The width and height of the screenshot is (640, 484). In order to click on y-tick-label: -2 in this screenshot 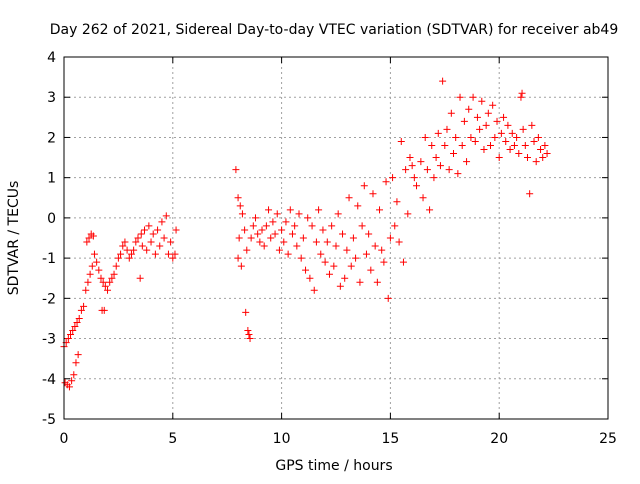, I will do `click(49, 299)`.